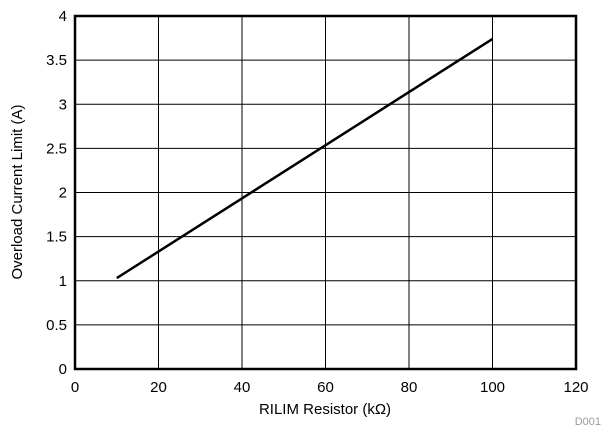  What do you see at coordinates (56, 60) in the screenshot?
I see `y-tick-label: 3.5` at bounding box center [56, 60].